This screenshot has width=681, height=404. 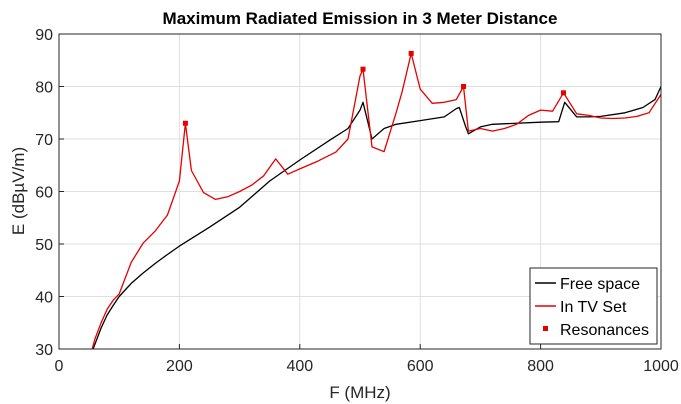 What do you see at coordinates (44, 88) in the screenshot?
I see `y-tick-label: 80` at bounding box center [44, 88].